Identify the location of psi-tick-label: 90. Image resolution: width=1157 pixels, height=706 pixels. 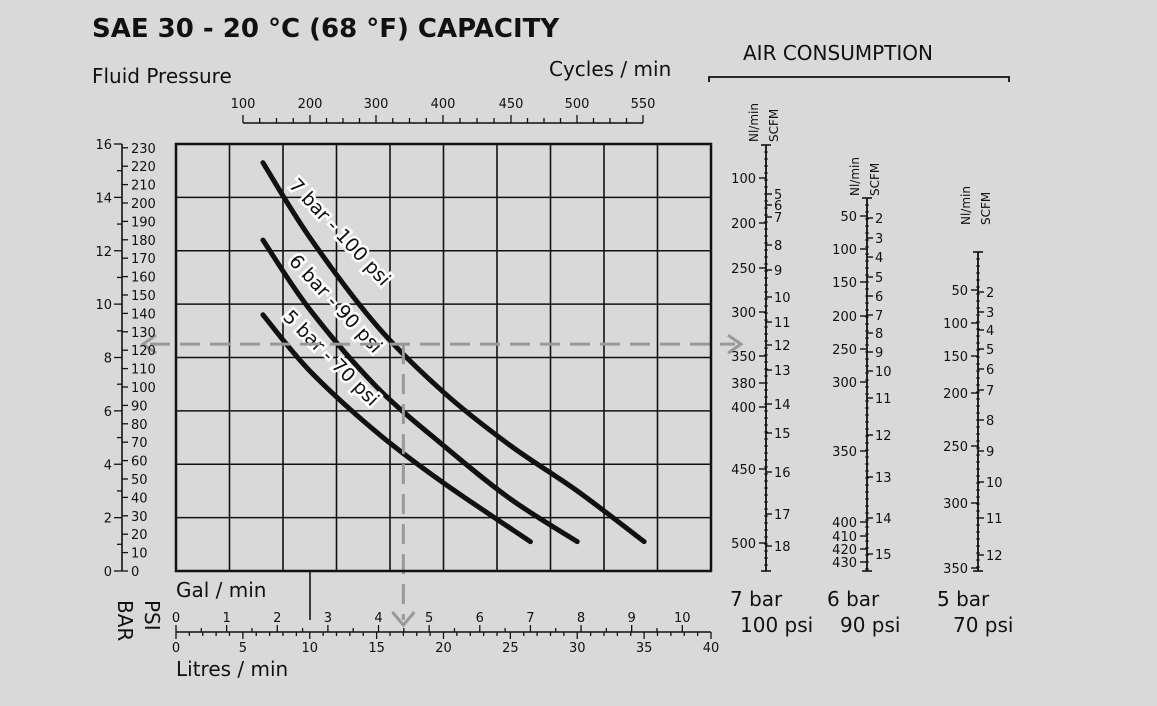
(139, 406).